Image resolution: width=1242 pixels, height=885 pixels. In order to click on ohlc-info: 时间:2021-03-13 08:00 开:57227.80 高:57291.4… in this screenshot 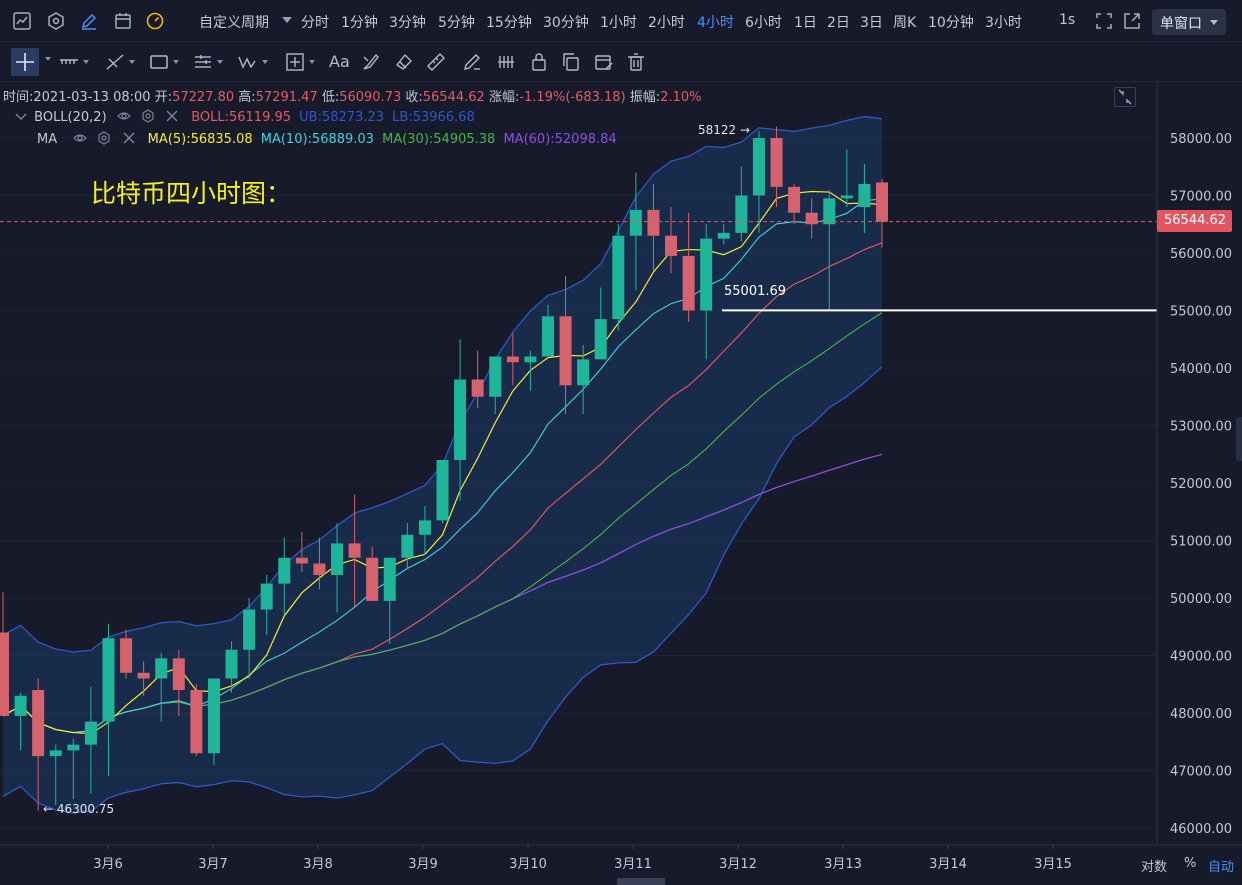, I will do `click(352, 95)`.